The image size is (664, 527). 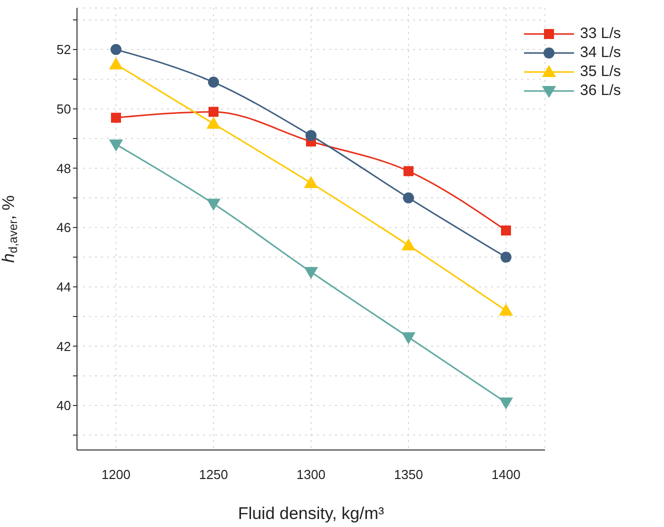 What do you see at coordinates (213, 474) in the screenshot?
I see `x-tick-label: 1250` at bounding box center [213, 474].